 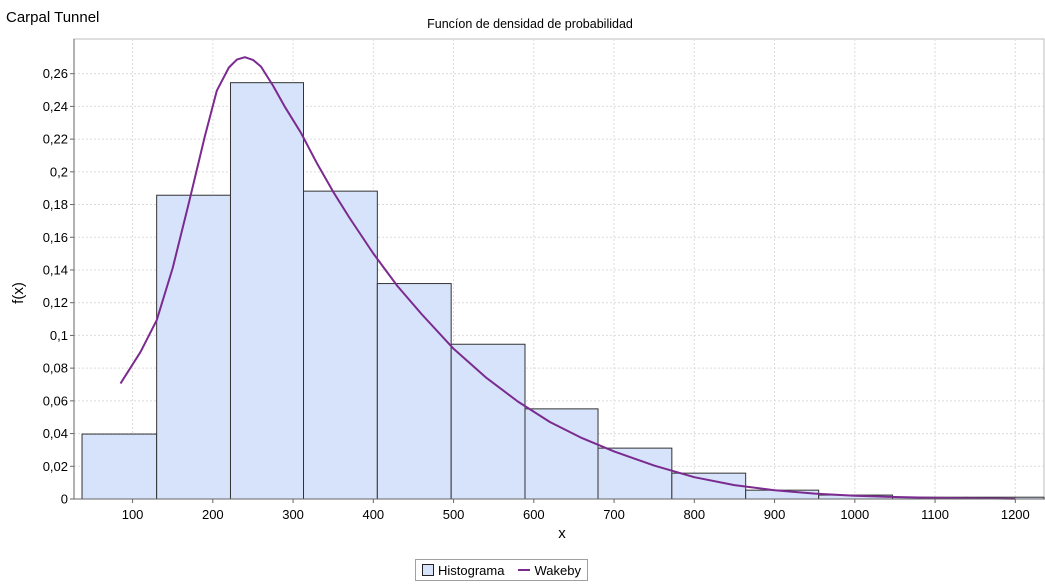 What do you see at coordinates (293, 514) in the screenshot?
I see `x-tick-label-300: 300` at bounding box center [293, 514].